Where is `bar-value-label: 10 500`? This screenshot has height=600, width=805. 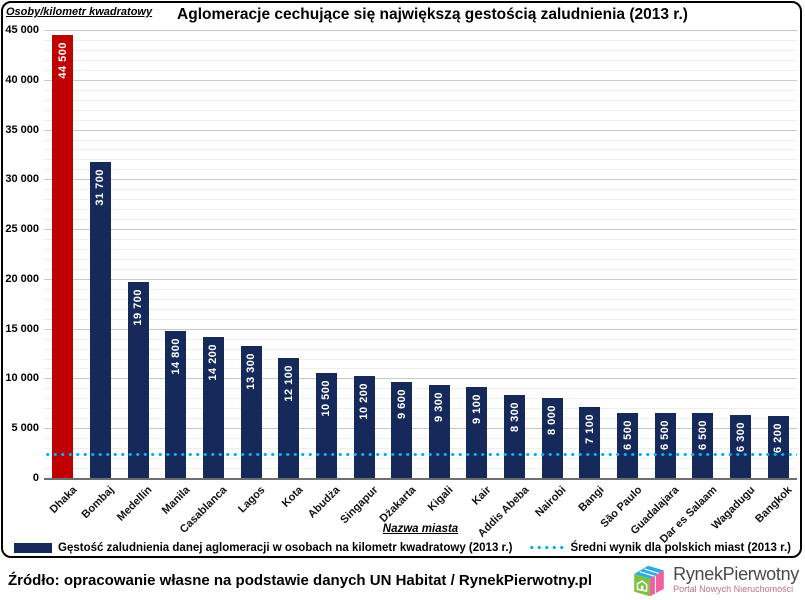 bar-value-label: 10 500 is located at coordinates (326, 399).